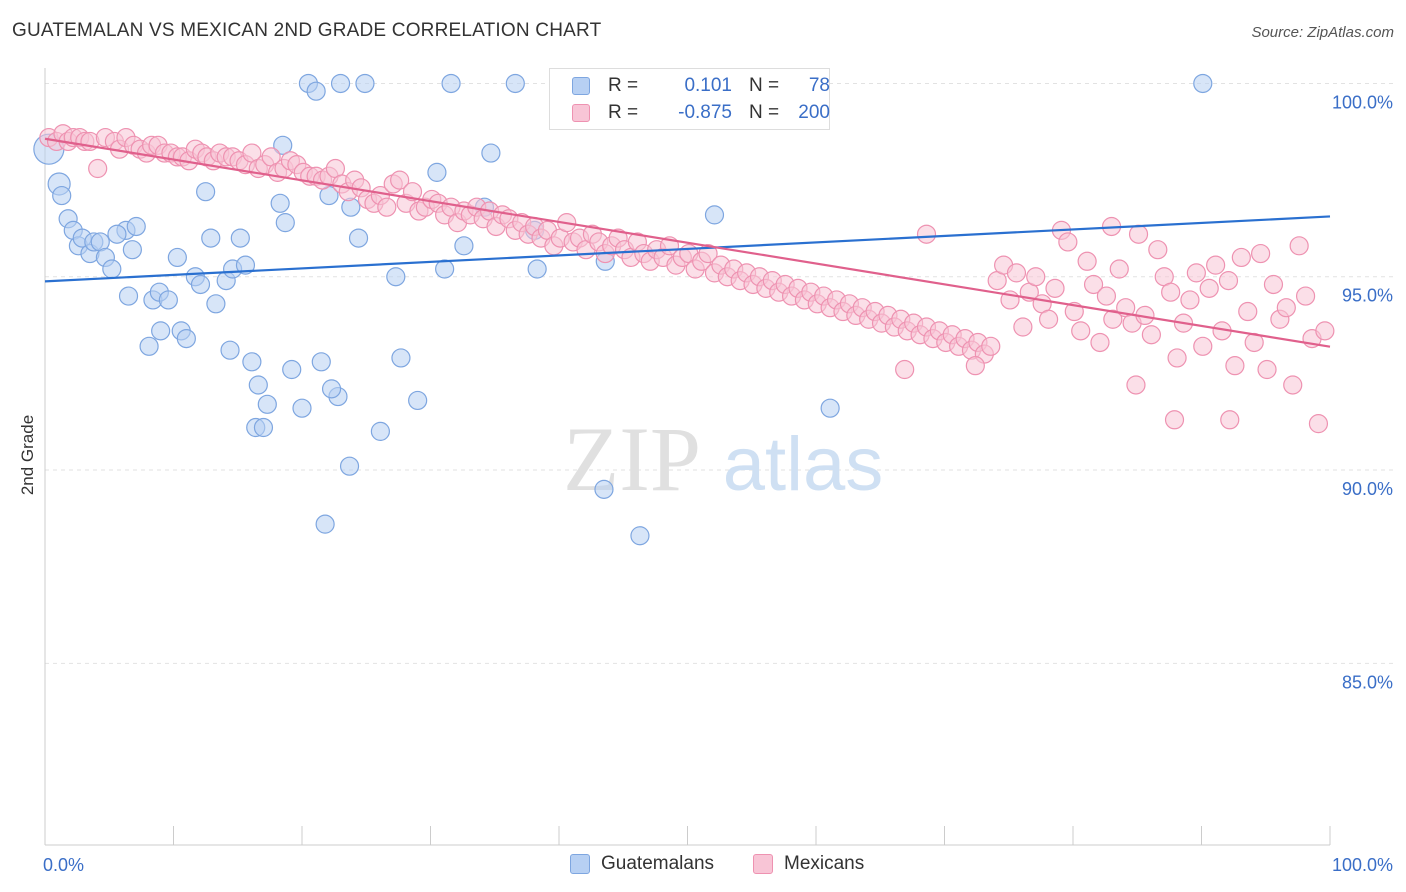  What do you see at coordinates (1362, 102) in the screenshot?
I see `y-tick-label: 100.0%` at bounding box center [1362, 102].